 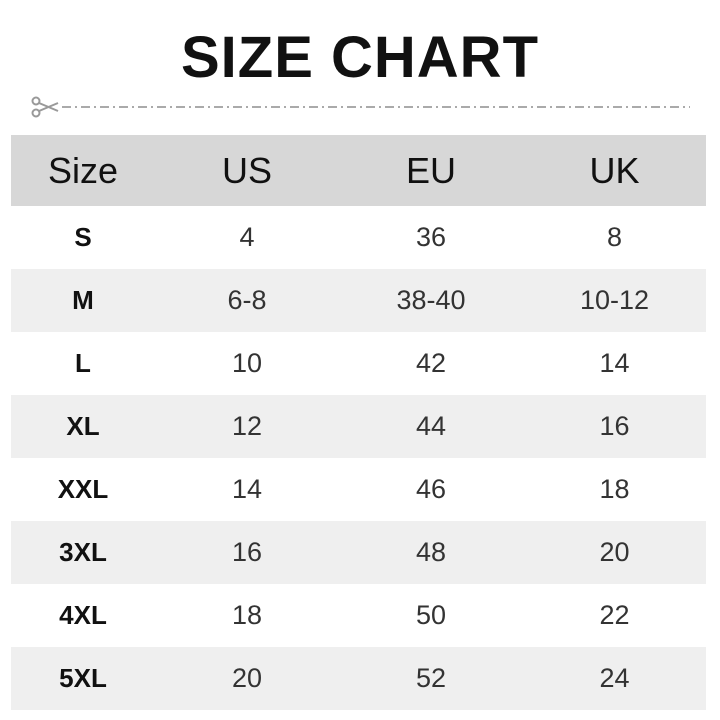 What do you see at coordinates (83, 552) in the screenshot?
I see `cell-size: 3XL` at bounding box center [83, 552].